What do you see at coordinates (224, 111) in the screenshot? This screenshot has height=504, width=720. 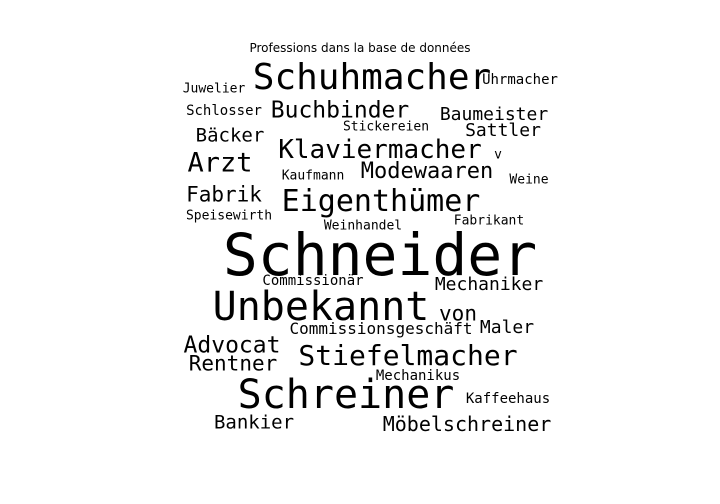 I see `cloud-word: Schlosser` at bounding box center [224, 111].